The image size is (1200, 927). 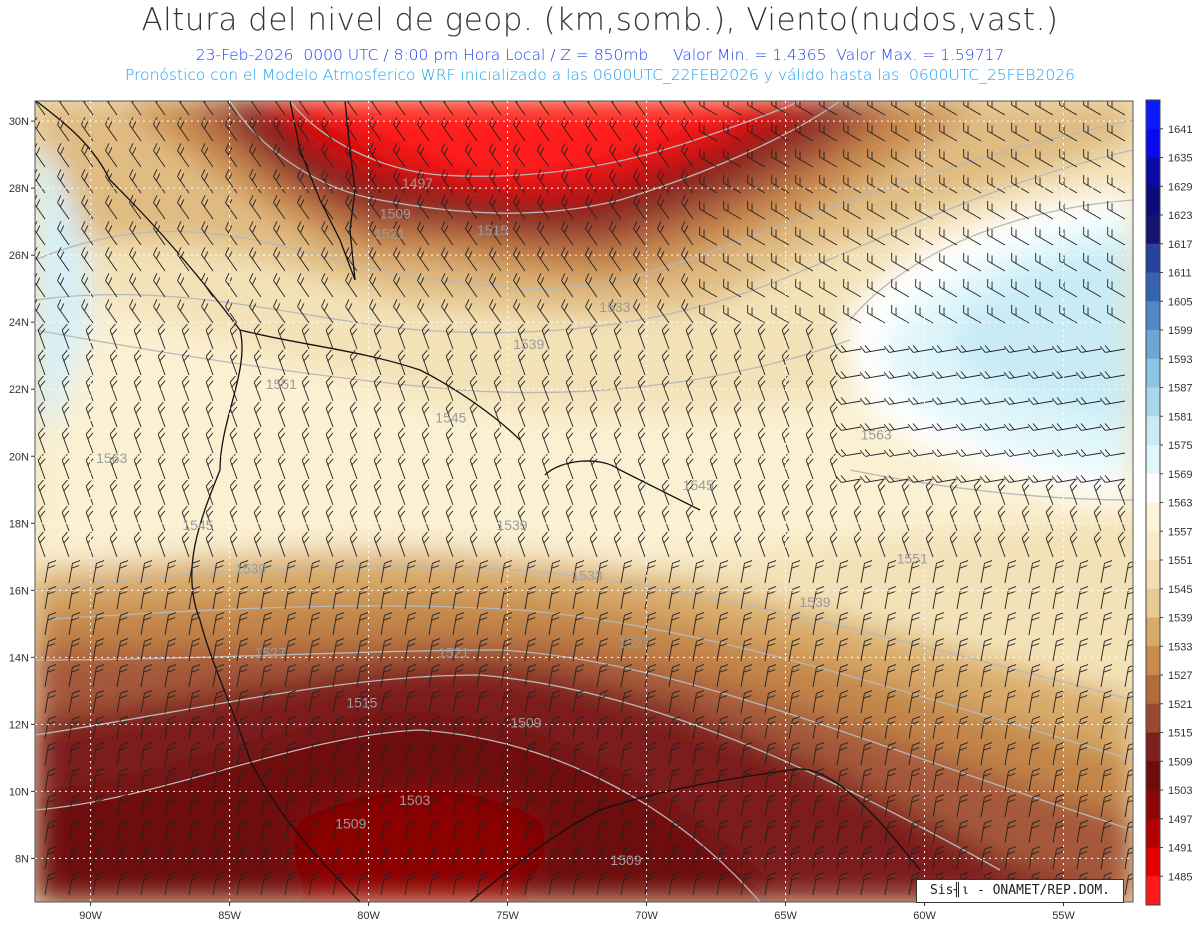 What do you see at coordinates (1180, 360) in the screenshot?
I see `colorbar-label: 1593` at bounding box center [1180, 360].